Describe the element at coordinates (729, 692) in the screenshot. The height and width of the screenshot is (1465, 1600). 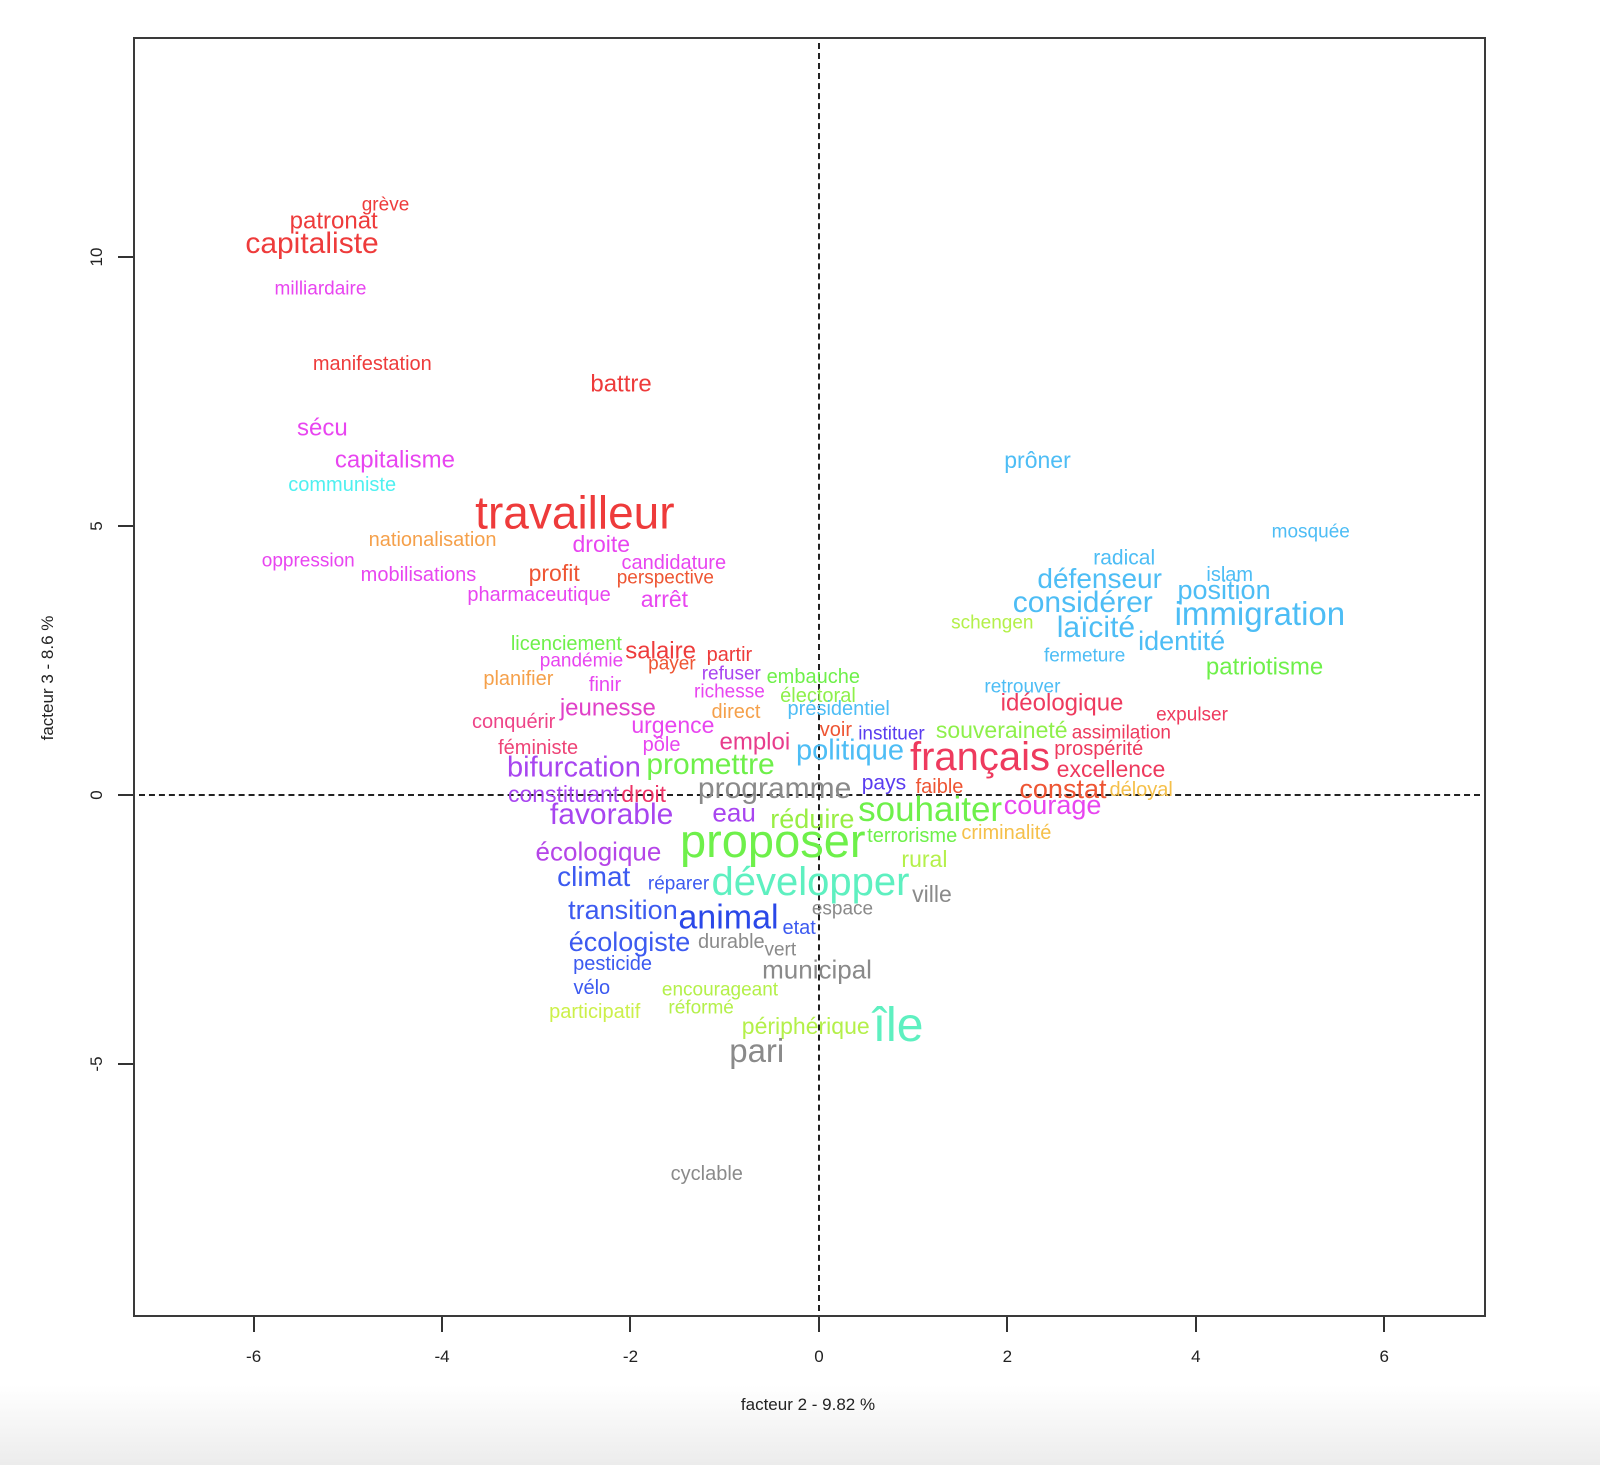
I see `word-label: richesse` at that location.